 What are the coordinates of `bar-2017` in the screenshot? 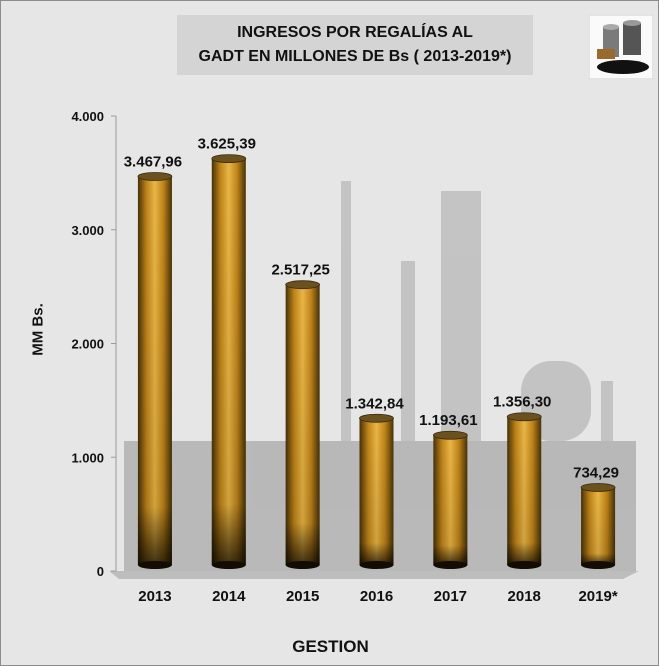 It's located at (450, 499).